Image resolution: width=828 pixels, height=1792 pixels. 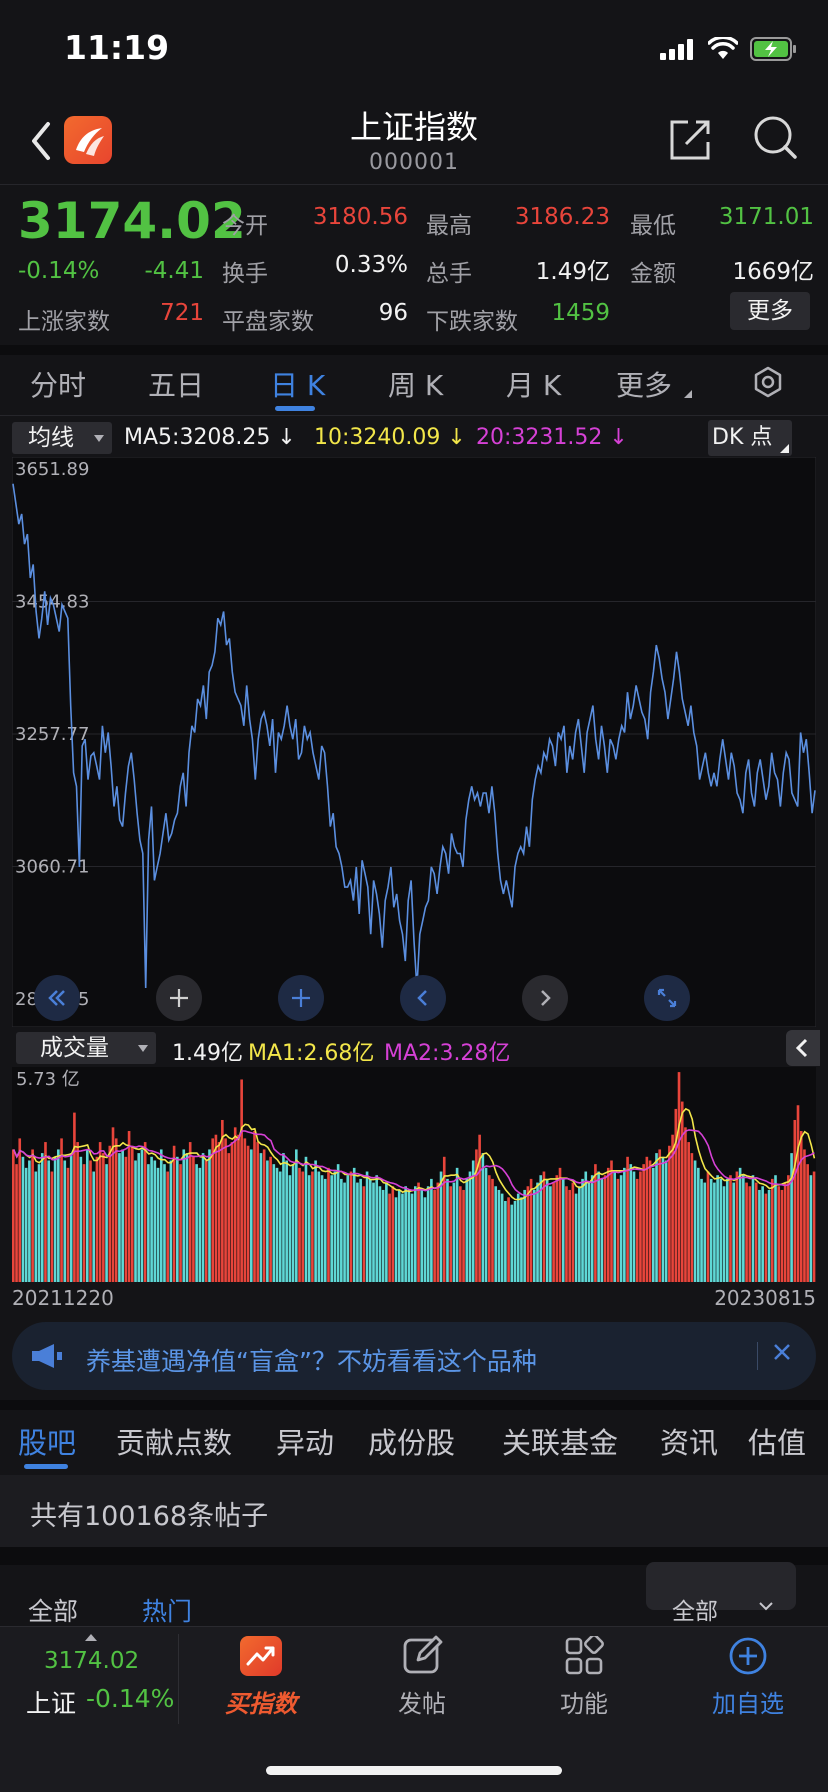 What do you see at coordinates (584, 1704) in the screenshot?
I see `function-label: 功能` at bounding box center [584, 1704].